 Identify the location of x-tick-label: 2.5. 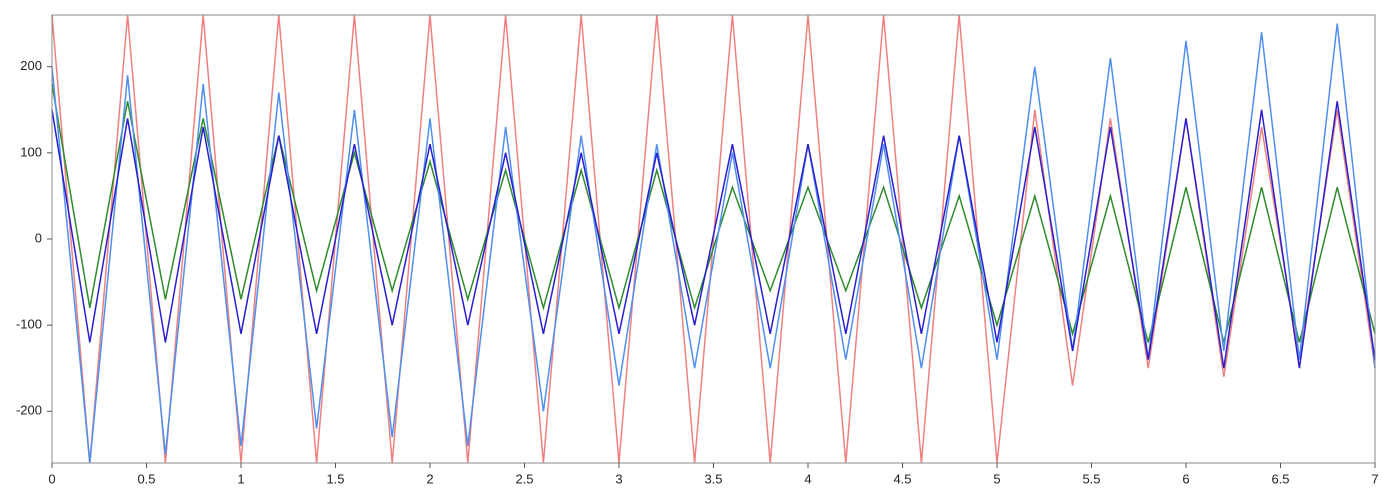
(524, 478).